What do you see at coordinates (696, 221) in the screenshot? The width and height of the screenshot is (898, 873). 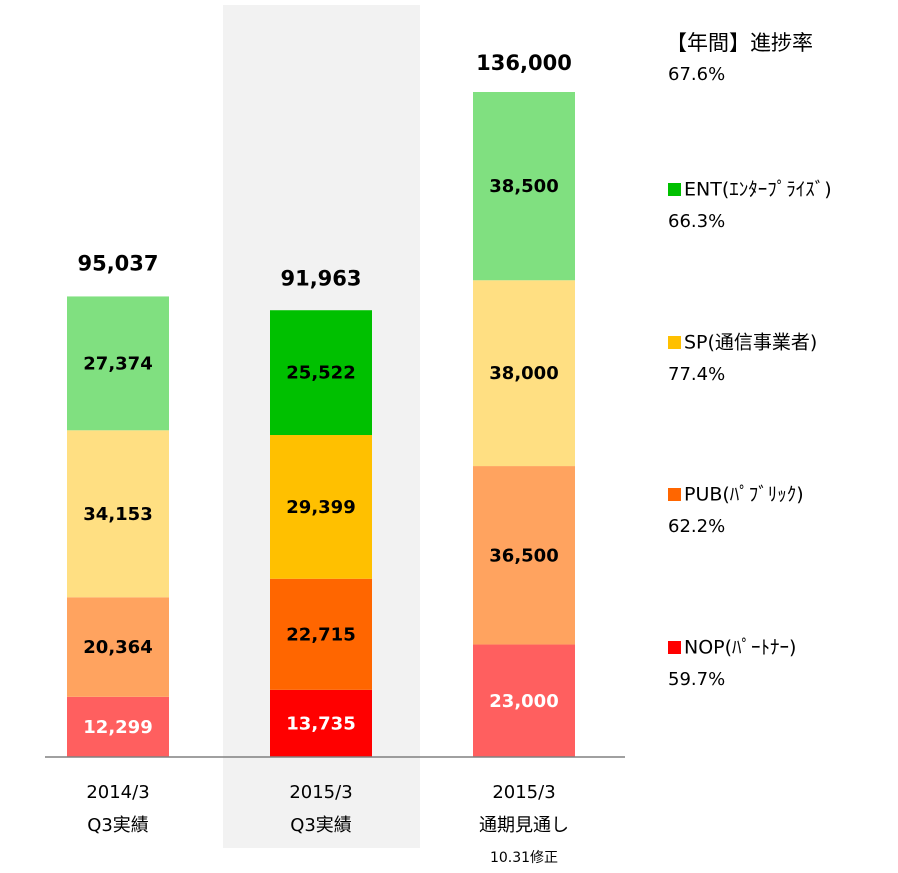 I see `legend-rate: 66.3%` at bounding box center [696, 221].